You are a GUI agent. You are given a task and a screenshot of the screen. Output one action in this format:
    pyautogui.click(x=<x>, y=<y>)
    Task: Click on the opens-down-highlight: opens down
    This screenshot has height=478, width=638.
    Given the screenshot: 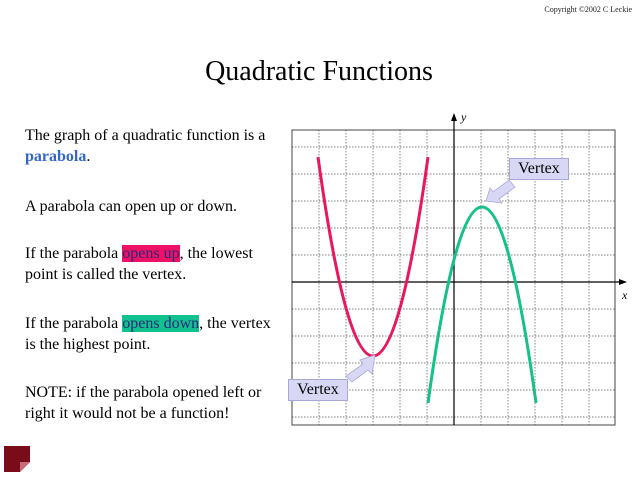 What is the action you would take?
    pyautogui.click(x=161, y=323)
    